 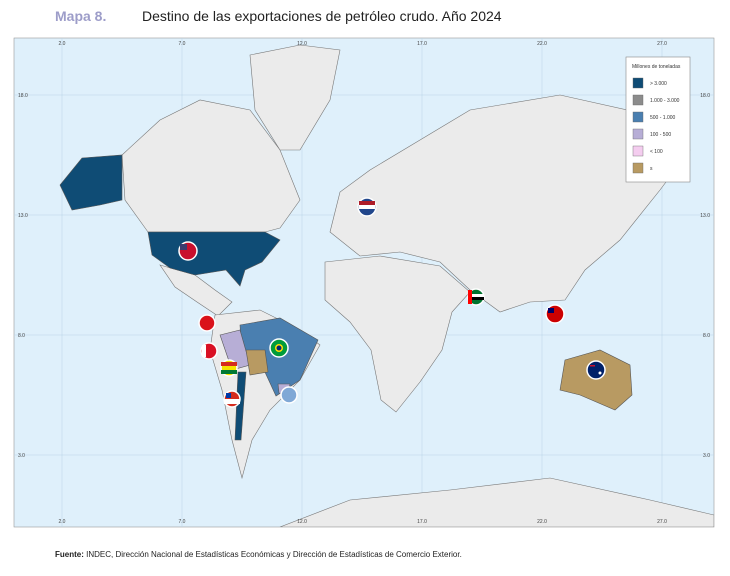 I want to click on legend-label: 500 - 1.000, so click(x=663, y=118).